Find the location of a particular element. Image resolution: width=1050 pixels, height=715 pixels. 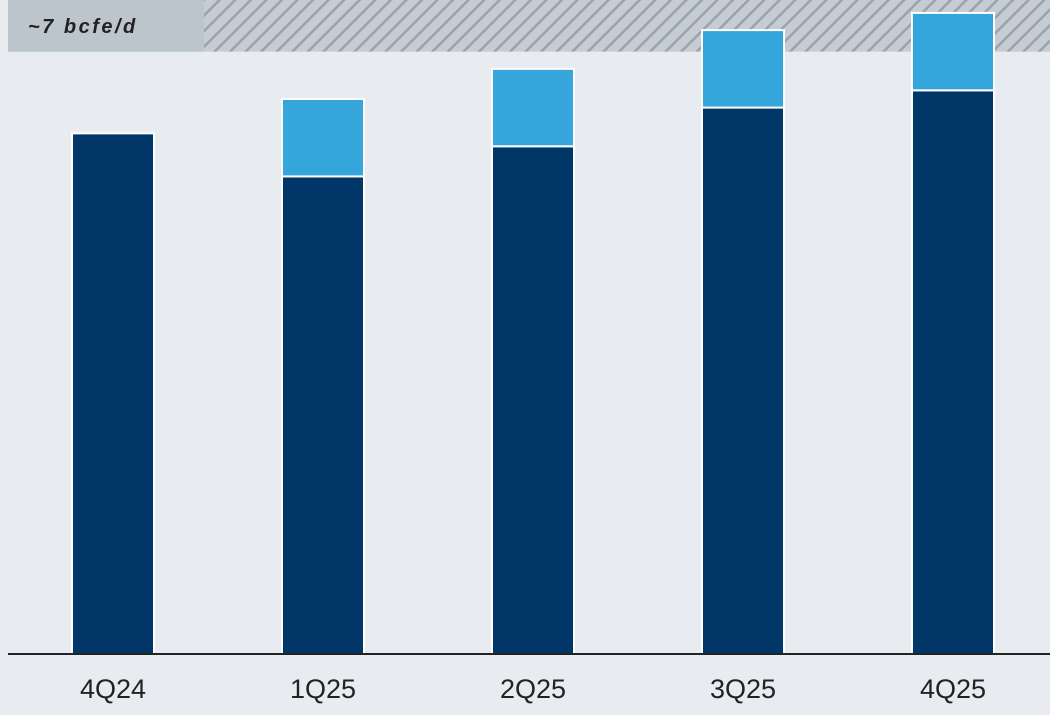

target-band-layer: ~7 bcfe/d is located at coordinates (529, 26).